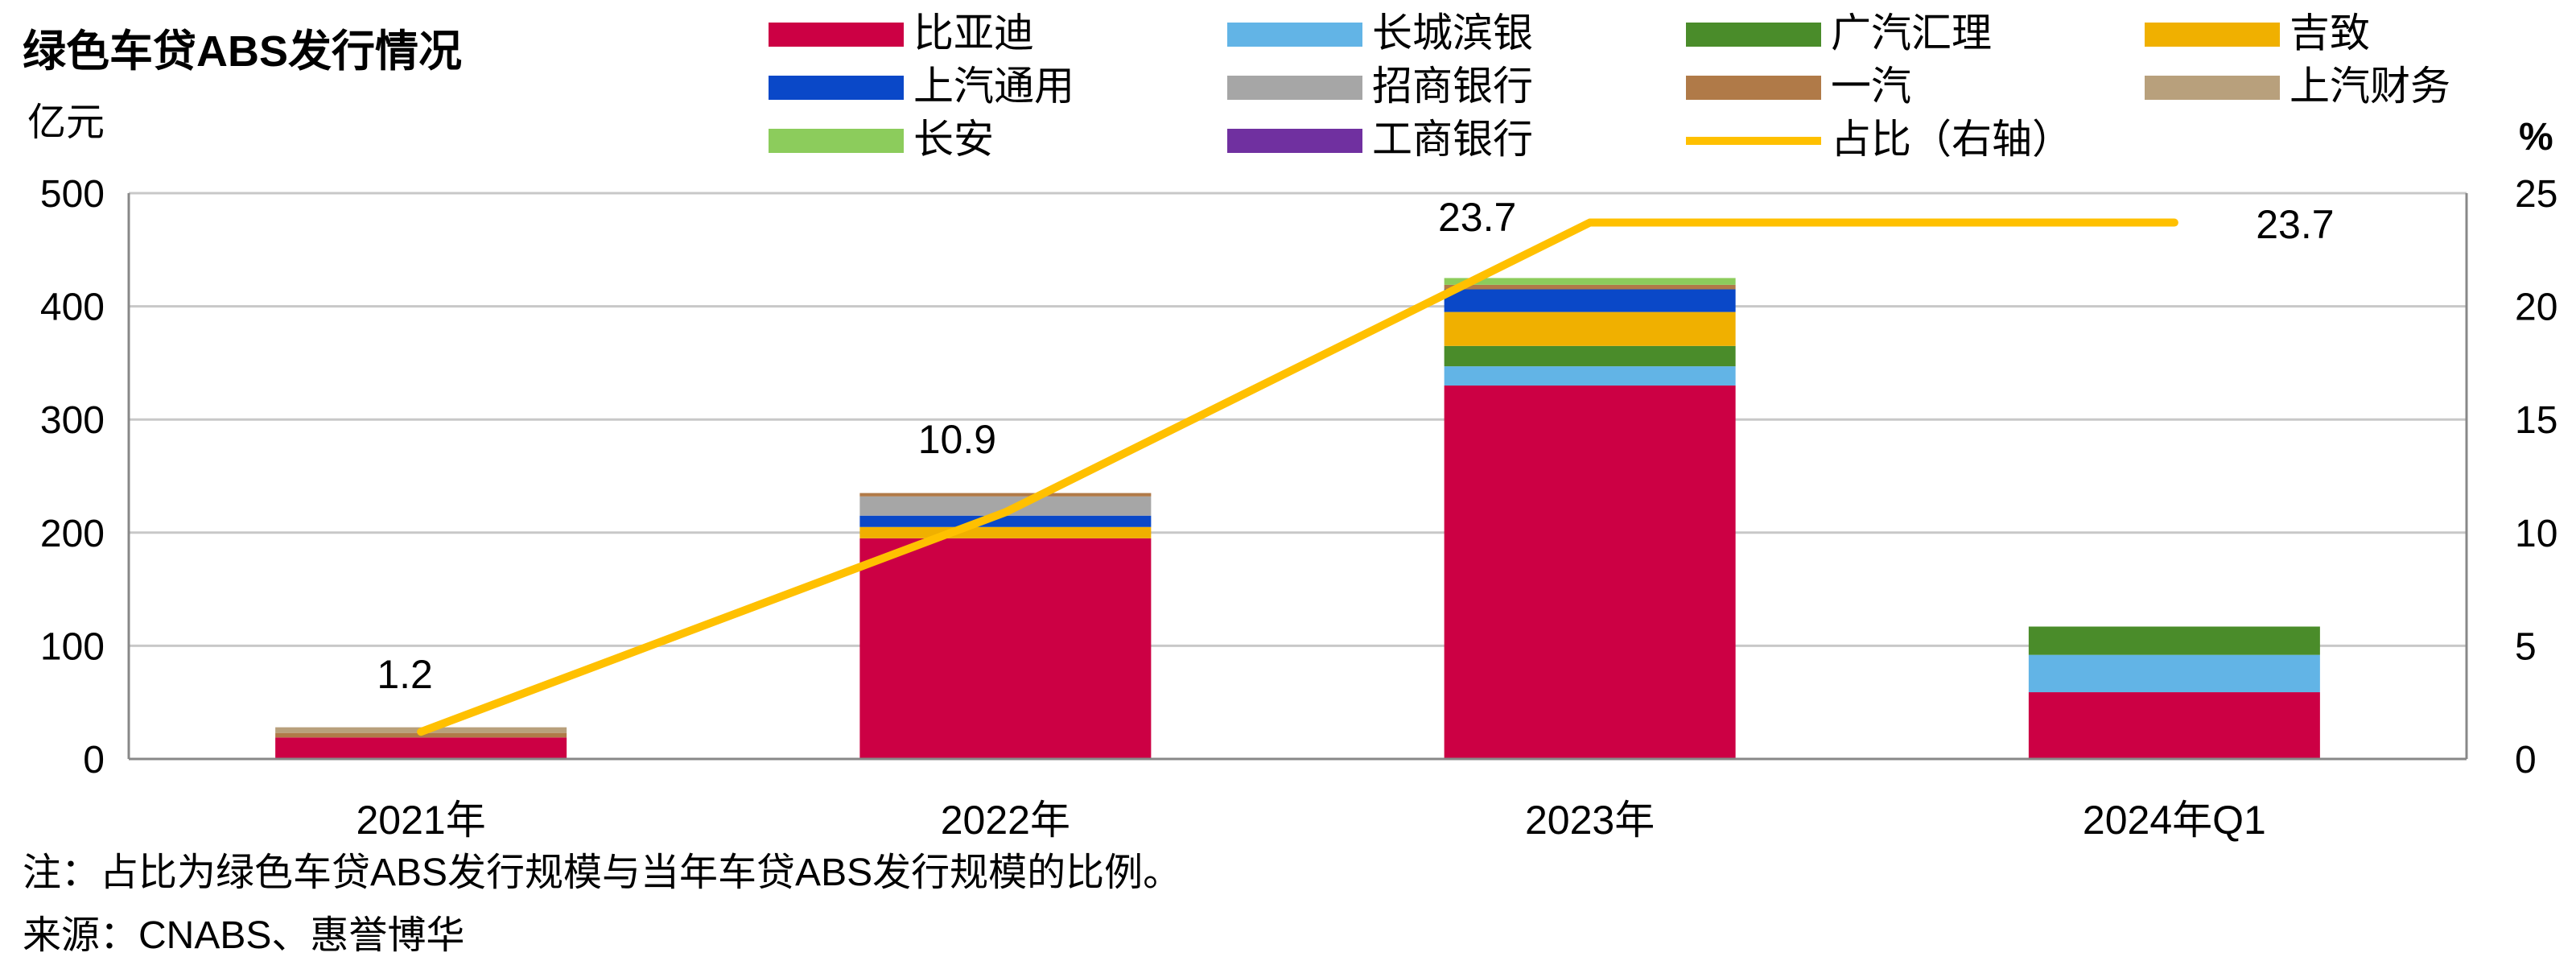  Describe the element at coordinates (2536, 137) in the screenshot. I see `right-axis-unit: %` at that location.